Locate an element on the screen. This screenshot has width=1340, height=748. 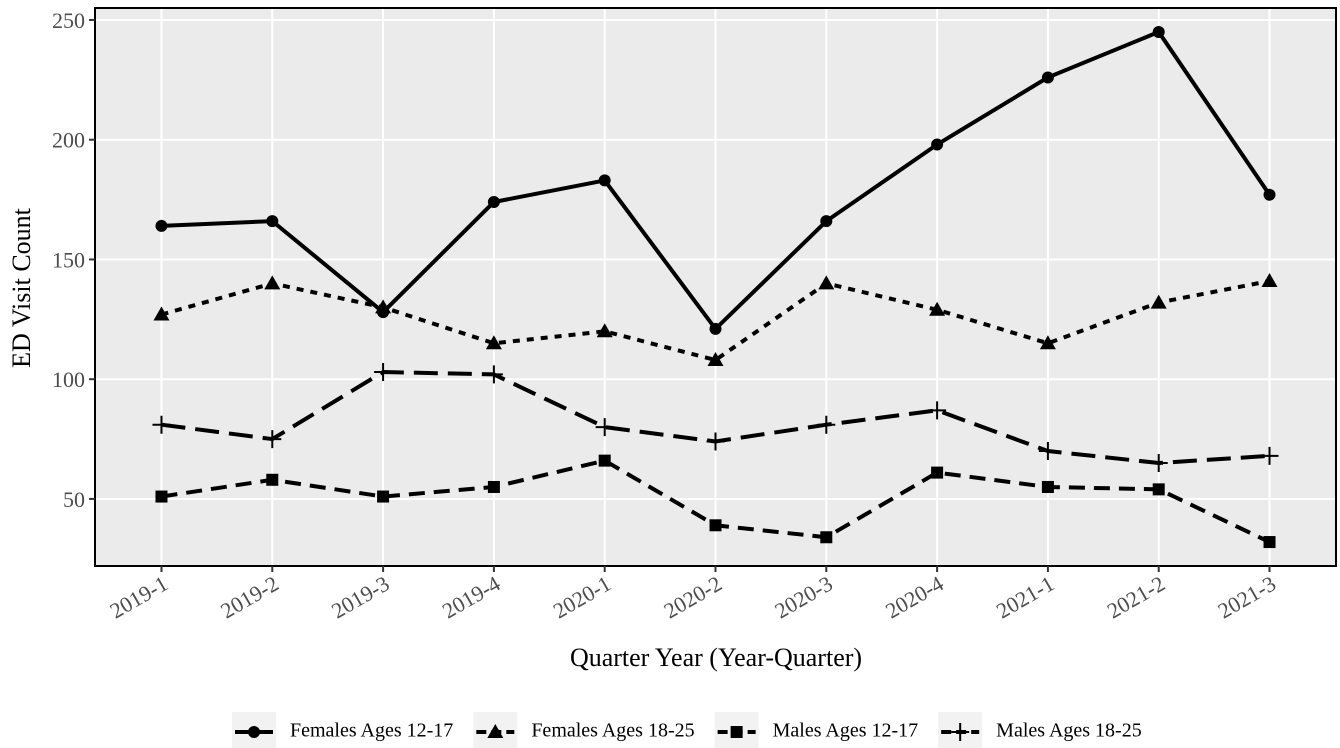
legend-label: Males Ages 12-17 is located at coordinates (846, 731).